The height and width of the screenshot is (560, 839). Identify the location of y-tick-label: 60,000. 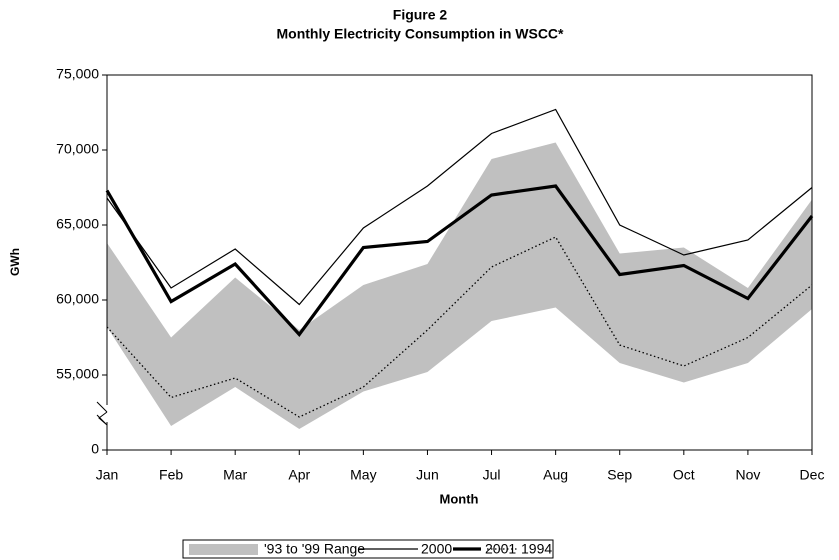
(77, 299).